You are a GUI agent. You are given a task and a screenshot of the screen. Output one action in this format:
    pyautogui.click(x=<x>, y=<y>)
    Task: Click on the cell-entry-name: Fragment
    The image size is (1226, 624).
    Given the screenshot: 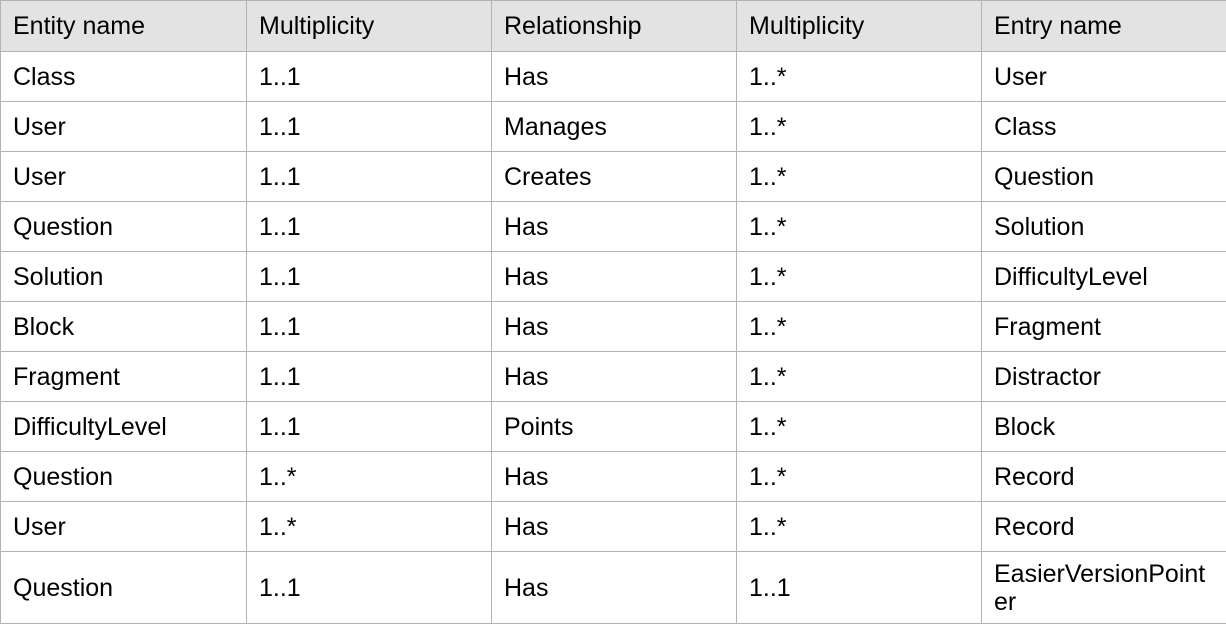 What is the action you would take?
    pyautogui.click(x=1103, y=326)
    